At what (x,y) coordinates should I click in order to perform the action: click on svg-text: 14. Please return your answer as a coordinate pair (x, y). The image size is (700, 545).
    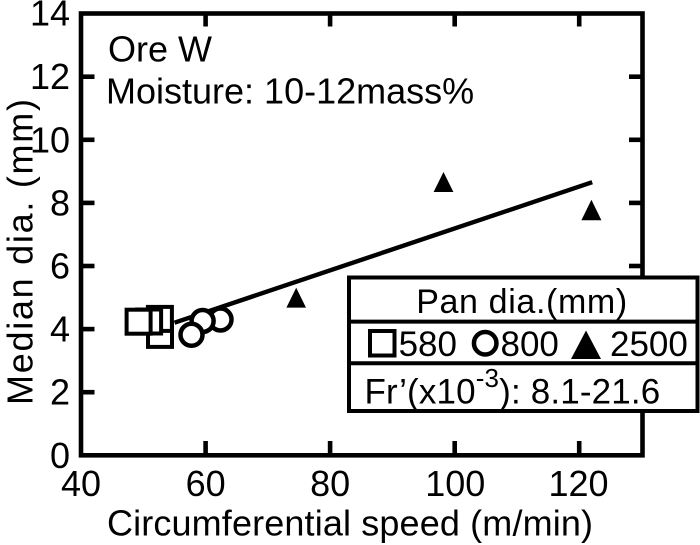
    Looking at the image, I should click on (50, 17).